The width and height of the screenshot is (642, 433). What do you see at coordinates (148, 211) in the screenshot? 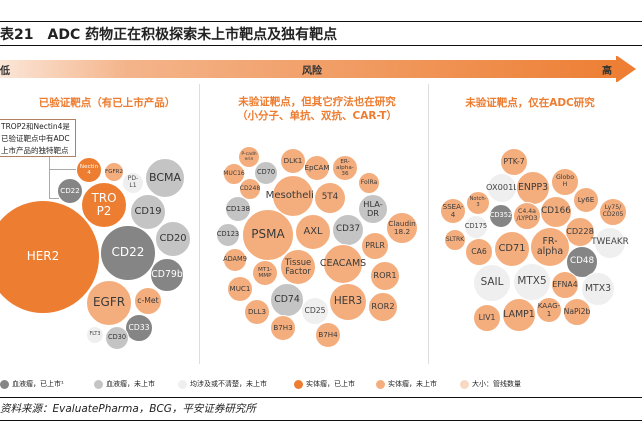
I see `target-label: CD19` at bounding box center [148, 211].